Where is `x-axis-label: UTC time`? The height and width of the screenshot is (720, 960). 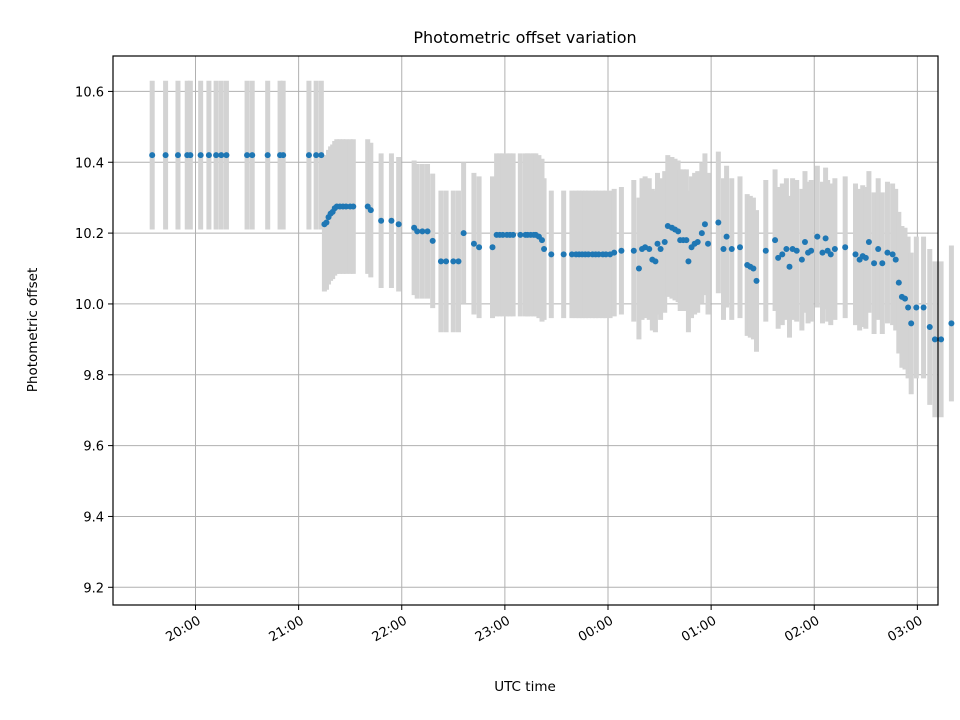 x-axis-label: UTC time is located at coordinates (525, 687).